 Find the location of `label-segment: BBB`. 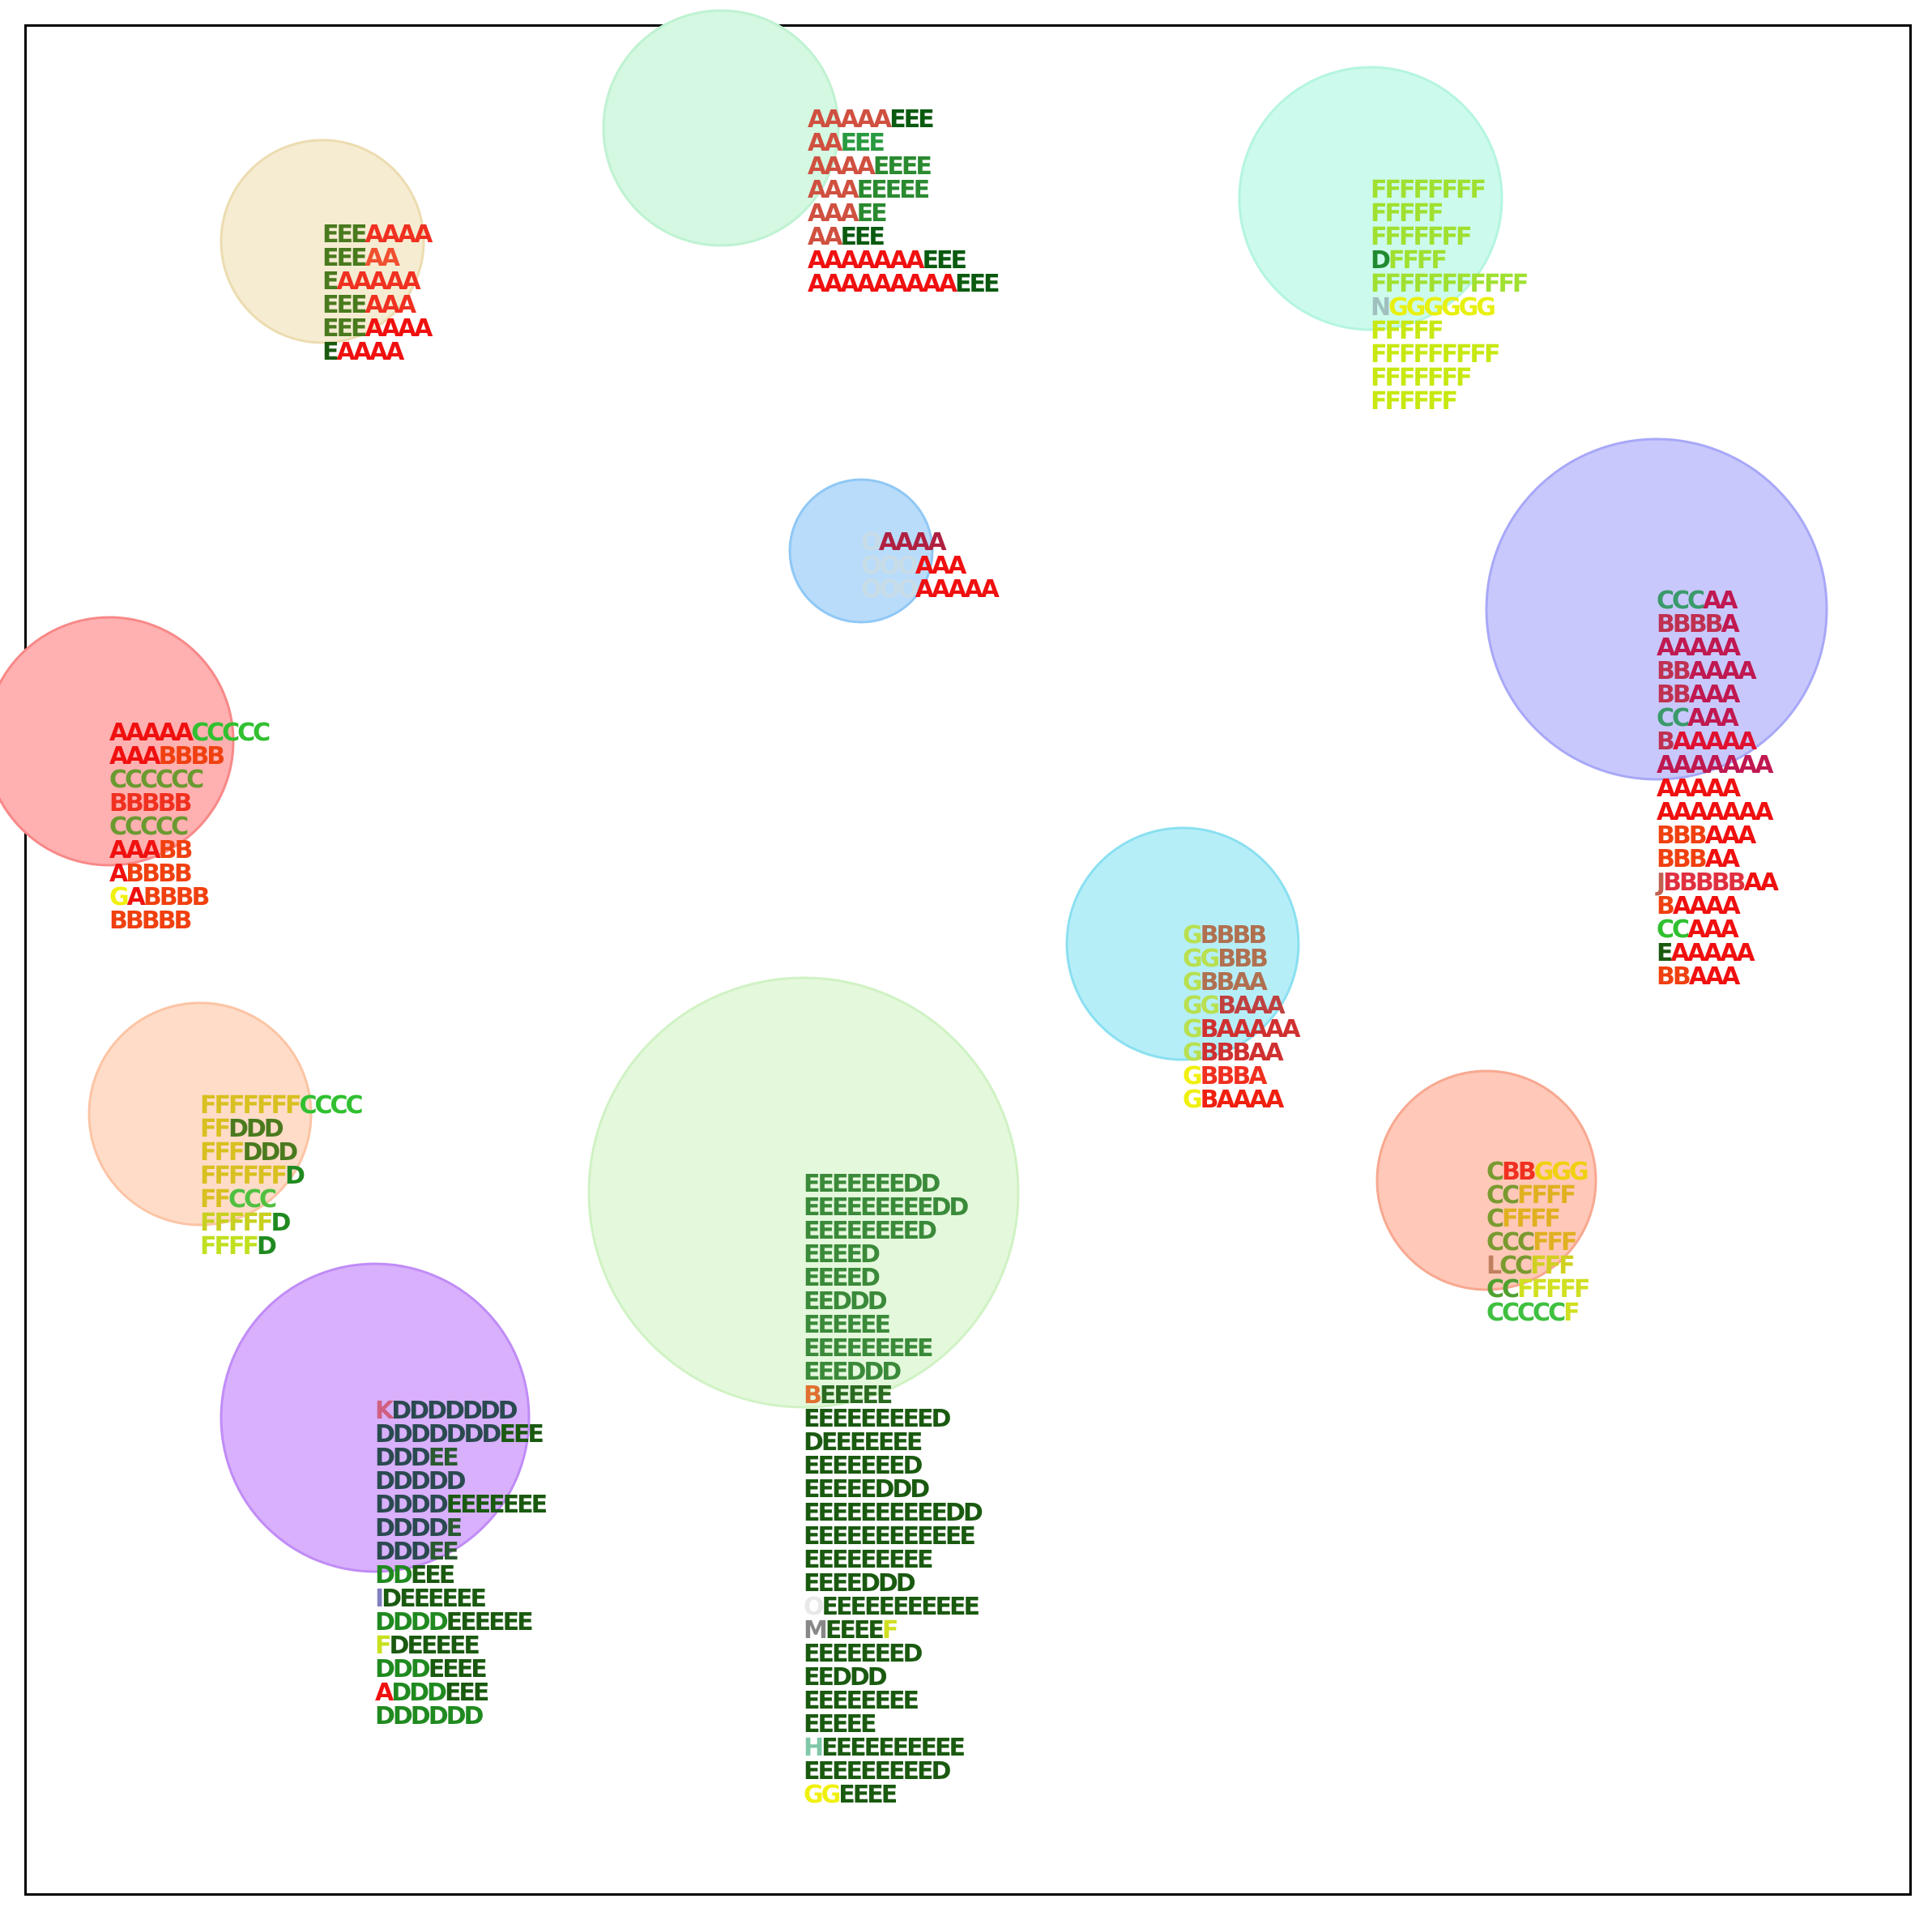

label-segment: BBB is located at coordinates (1683, 835).